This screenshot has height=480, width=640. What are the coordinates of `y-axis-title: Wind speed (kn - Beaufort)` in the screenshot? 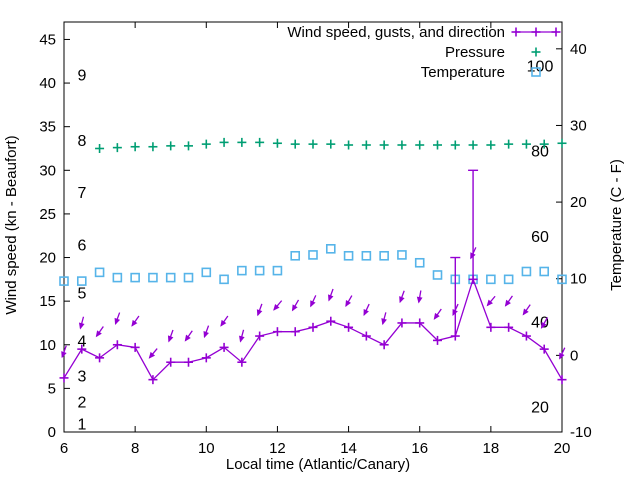 It's located at (11, 224).